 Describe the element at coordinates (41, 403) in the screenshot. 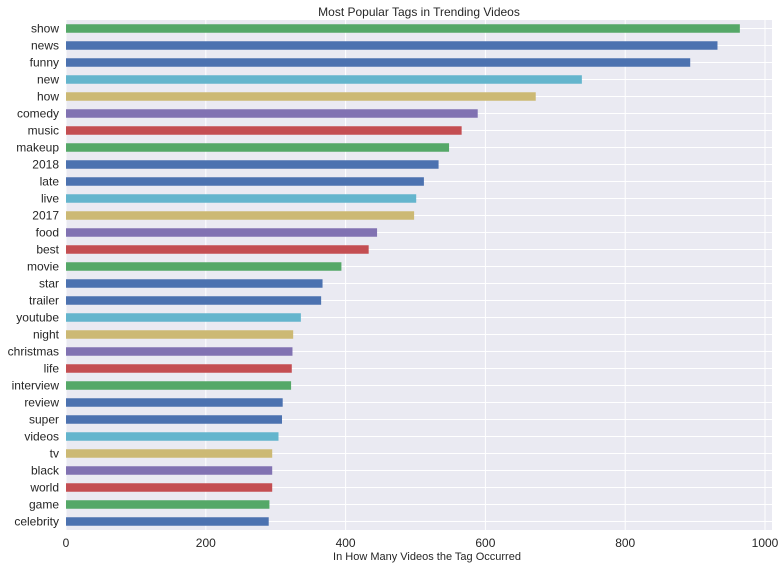

I see `y-tick-label-review: review` at that location.